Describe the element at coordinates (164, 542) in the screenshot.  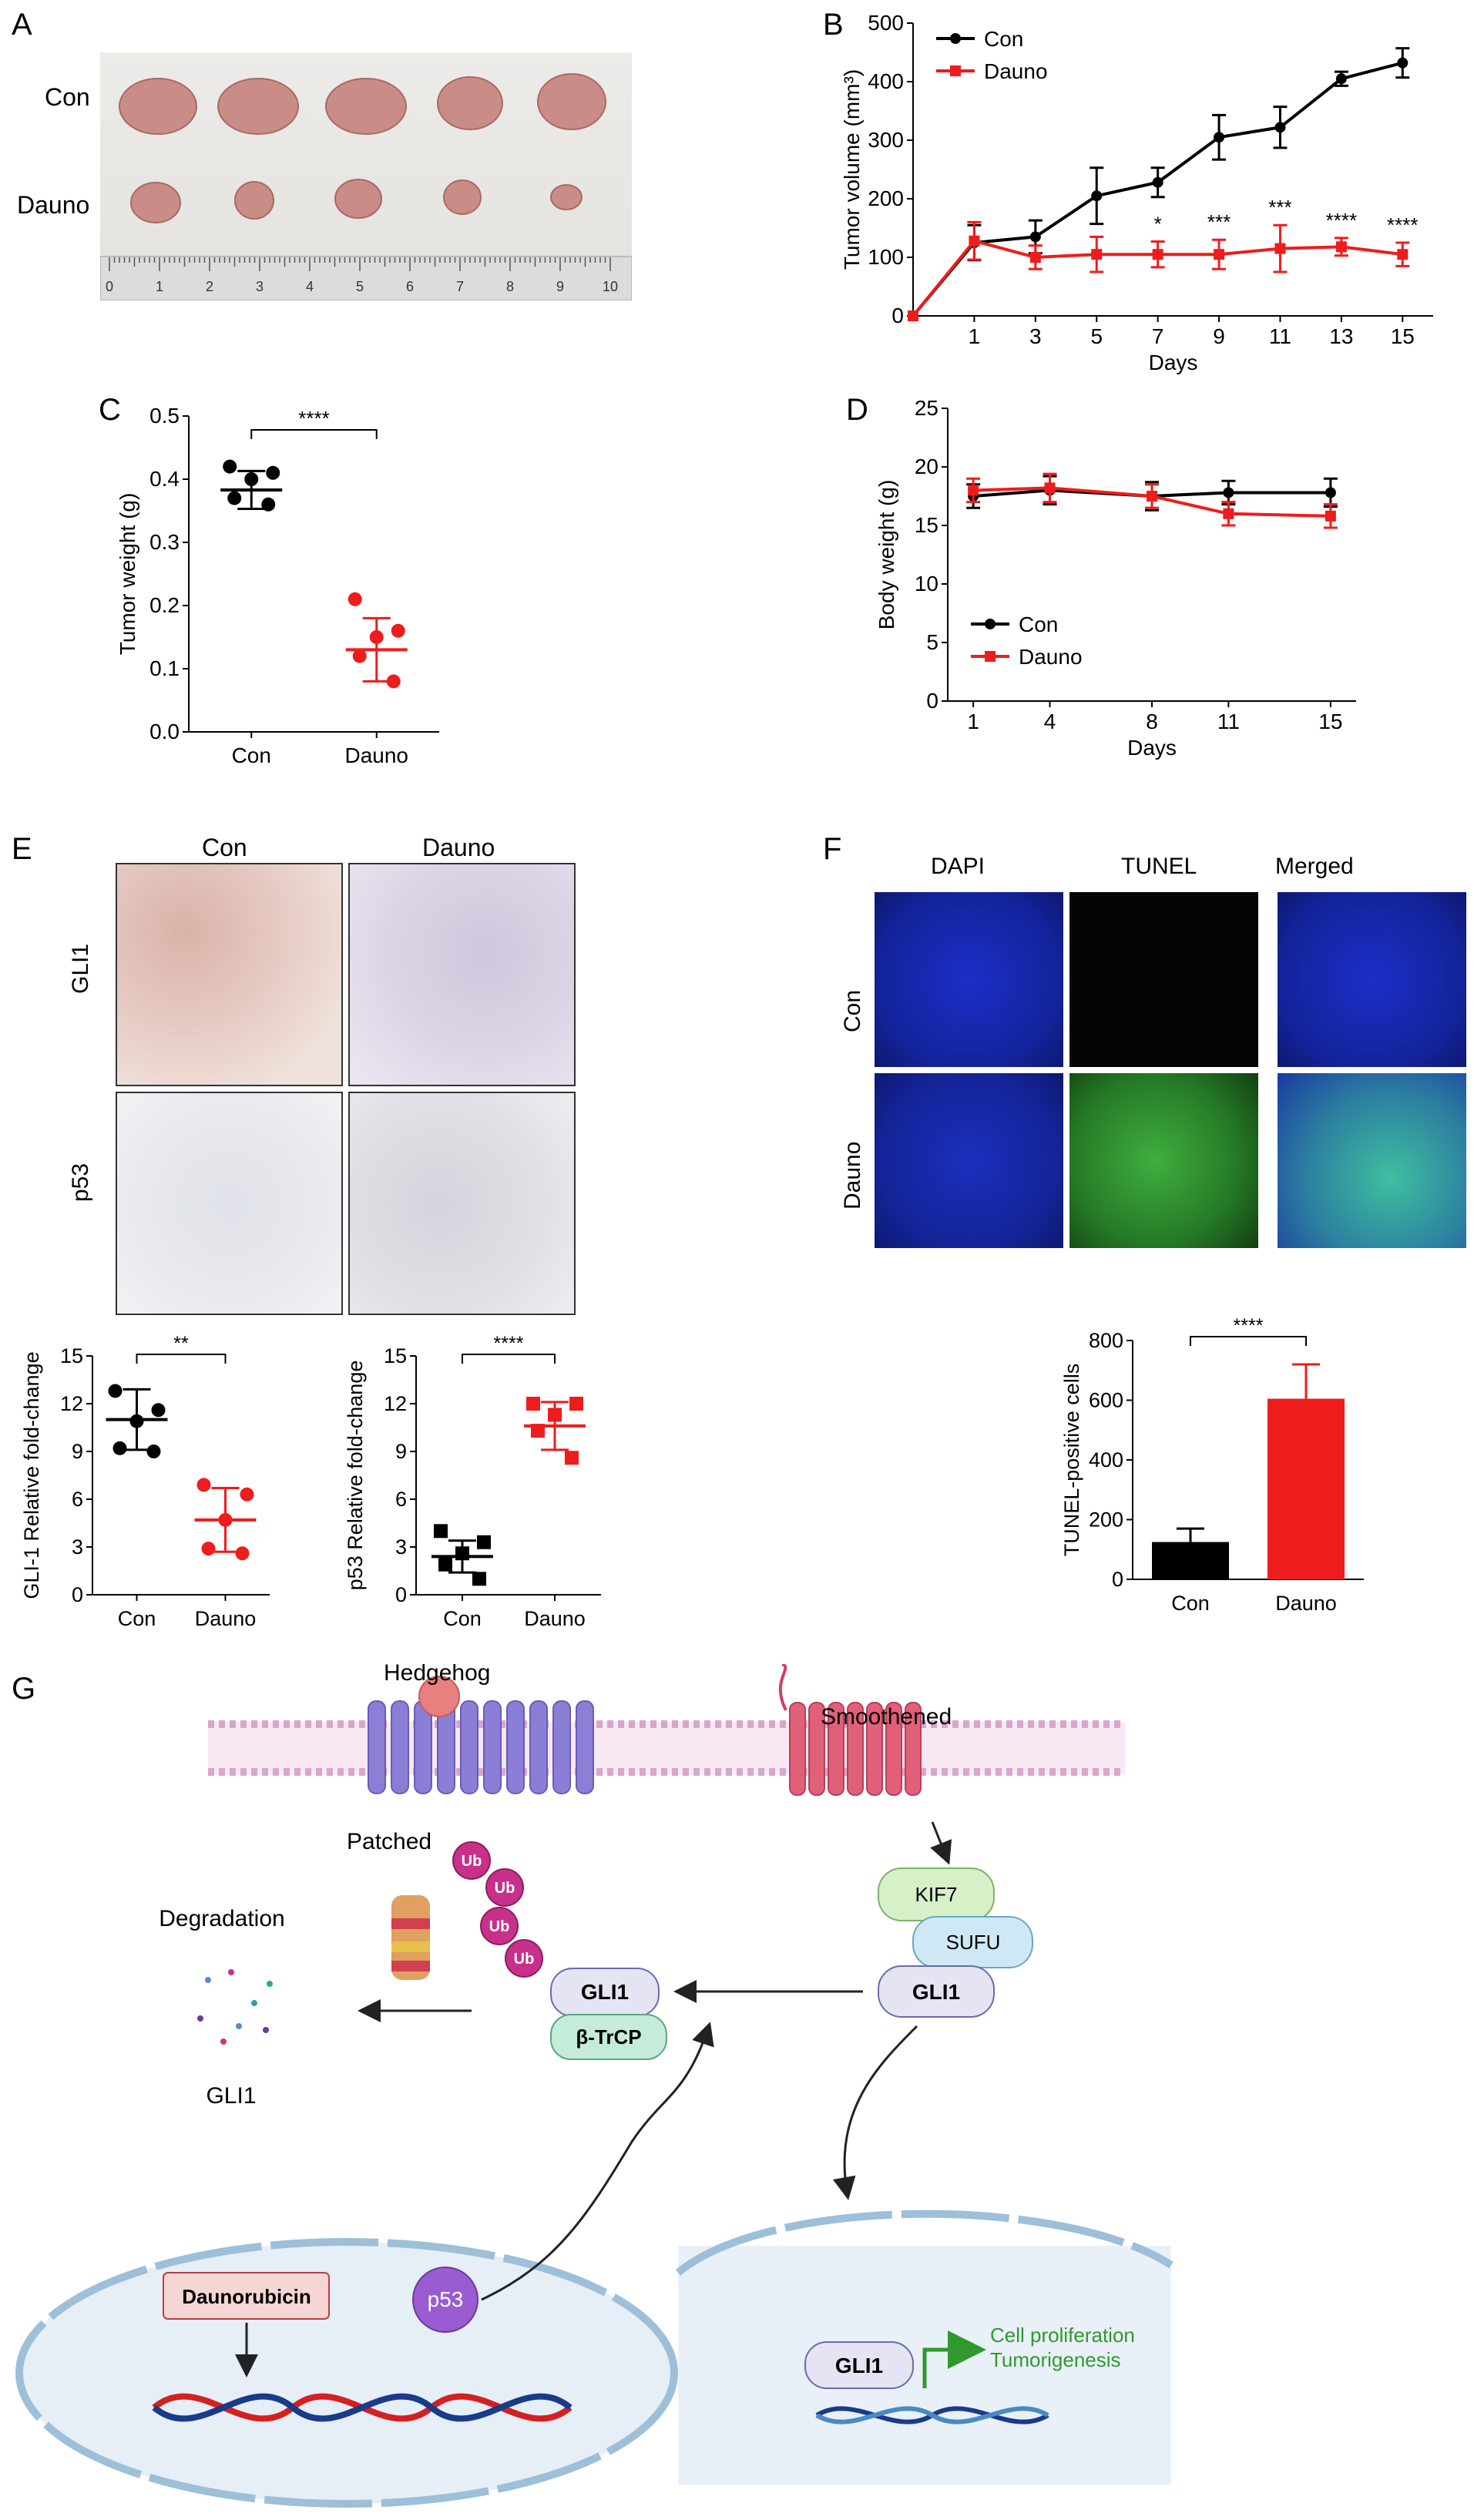
I see `y-tick-label: 0.3` at that location.